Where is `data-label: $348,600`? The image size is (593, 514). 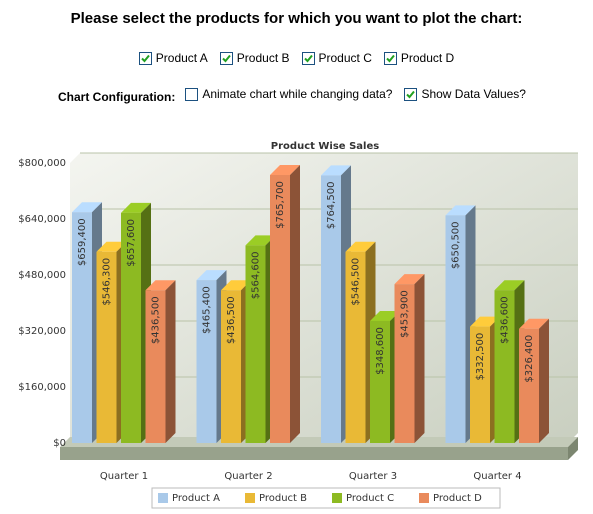
data-label: $348,600 is located at coordinates (380, 351).